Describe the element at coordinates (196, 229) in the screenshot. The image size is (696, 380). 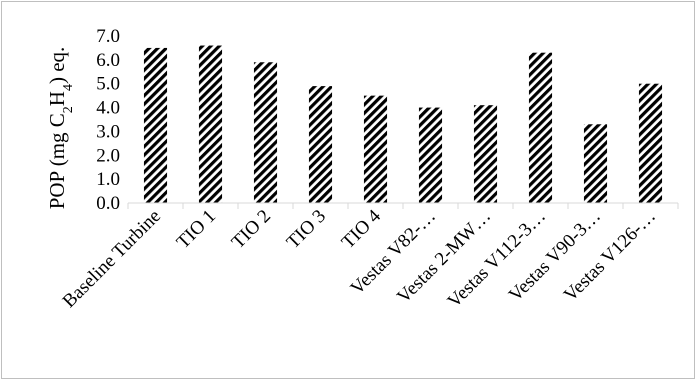
I see `category-label: TIO 1` at that location.